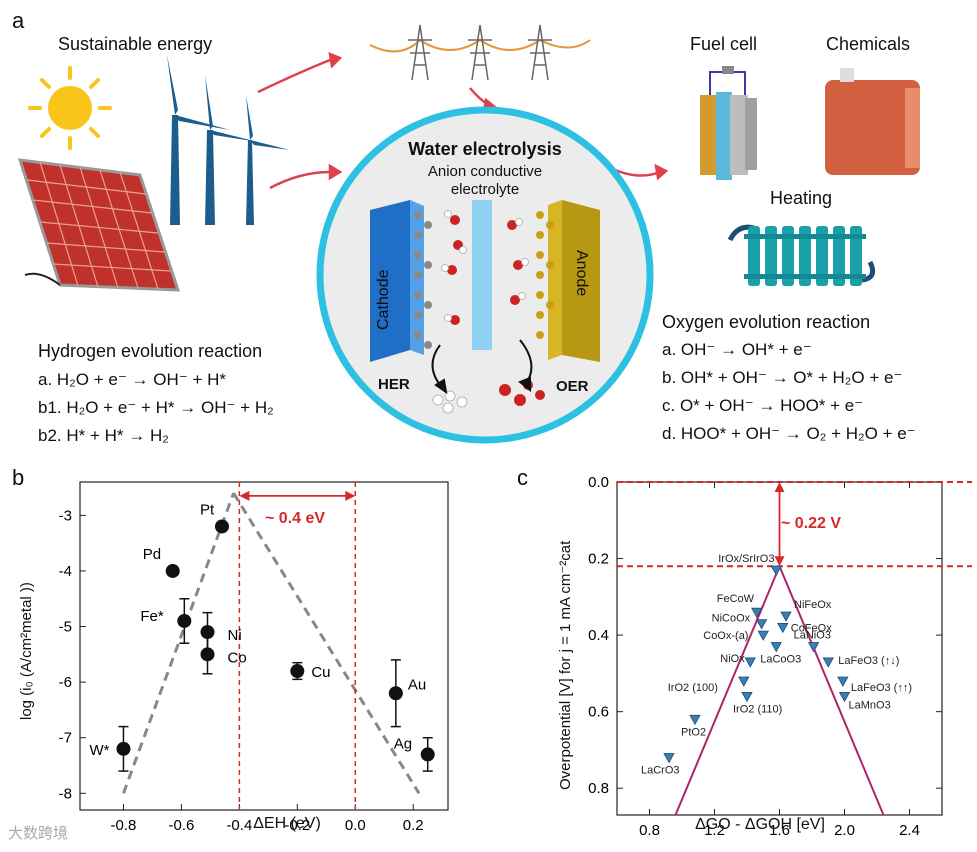  What do you see at coordinates (320, 672) in the screenshot?
I see `point-label: Cu` at bounding box center [320, 672].